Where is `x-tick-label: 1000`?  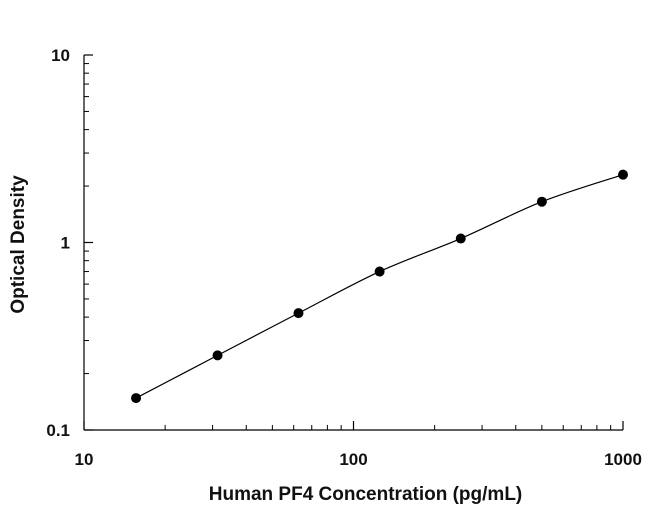 x-tick-label: 1000 is located at coordinates (623, 459).